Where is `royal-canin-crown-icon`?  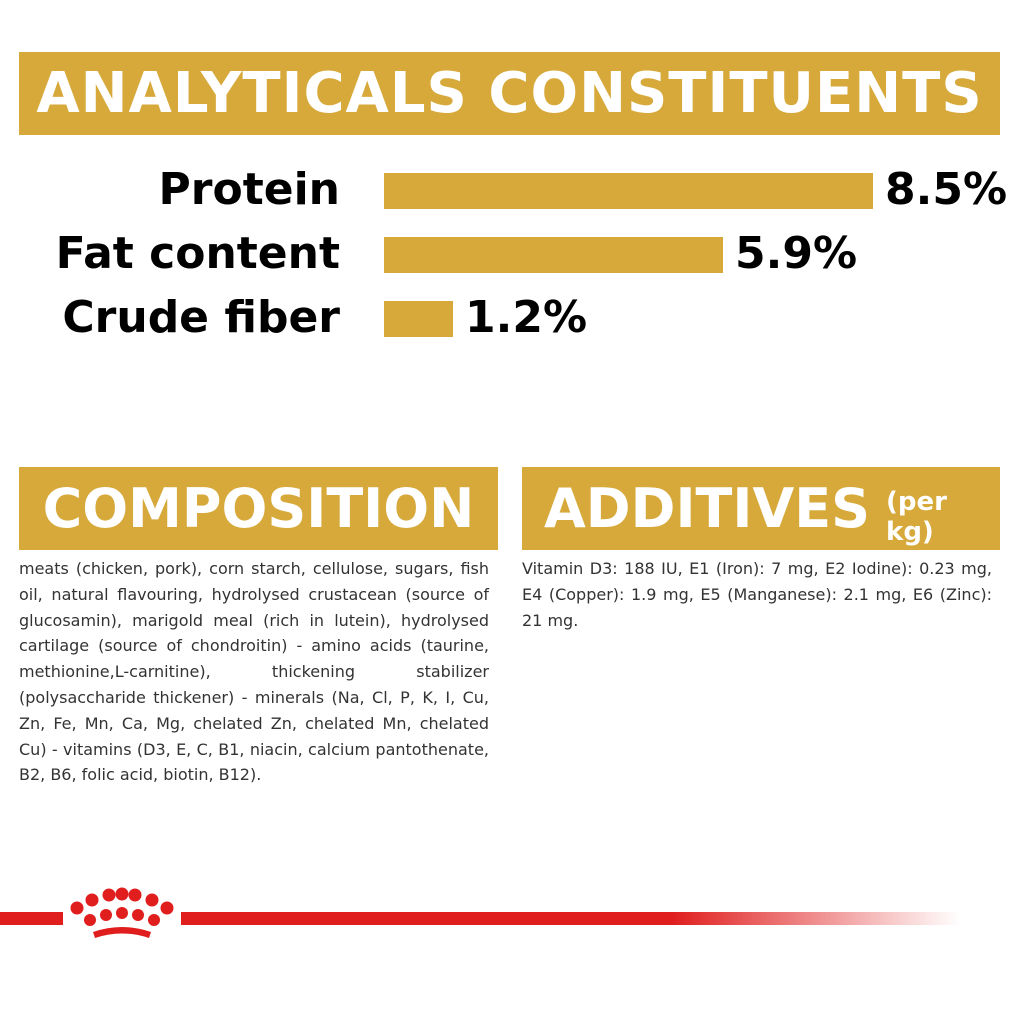
royal-canin-crown-icon is located at coordinates (122, 918).